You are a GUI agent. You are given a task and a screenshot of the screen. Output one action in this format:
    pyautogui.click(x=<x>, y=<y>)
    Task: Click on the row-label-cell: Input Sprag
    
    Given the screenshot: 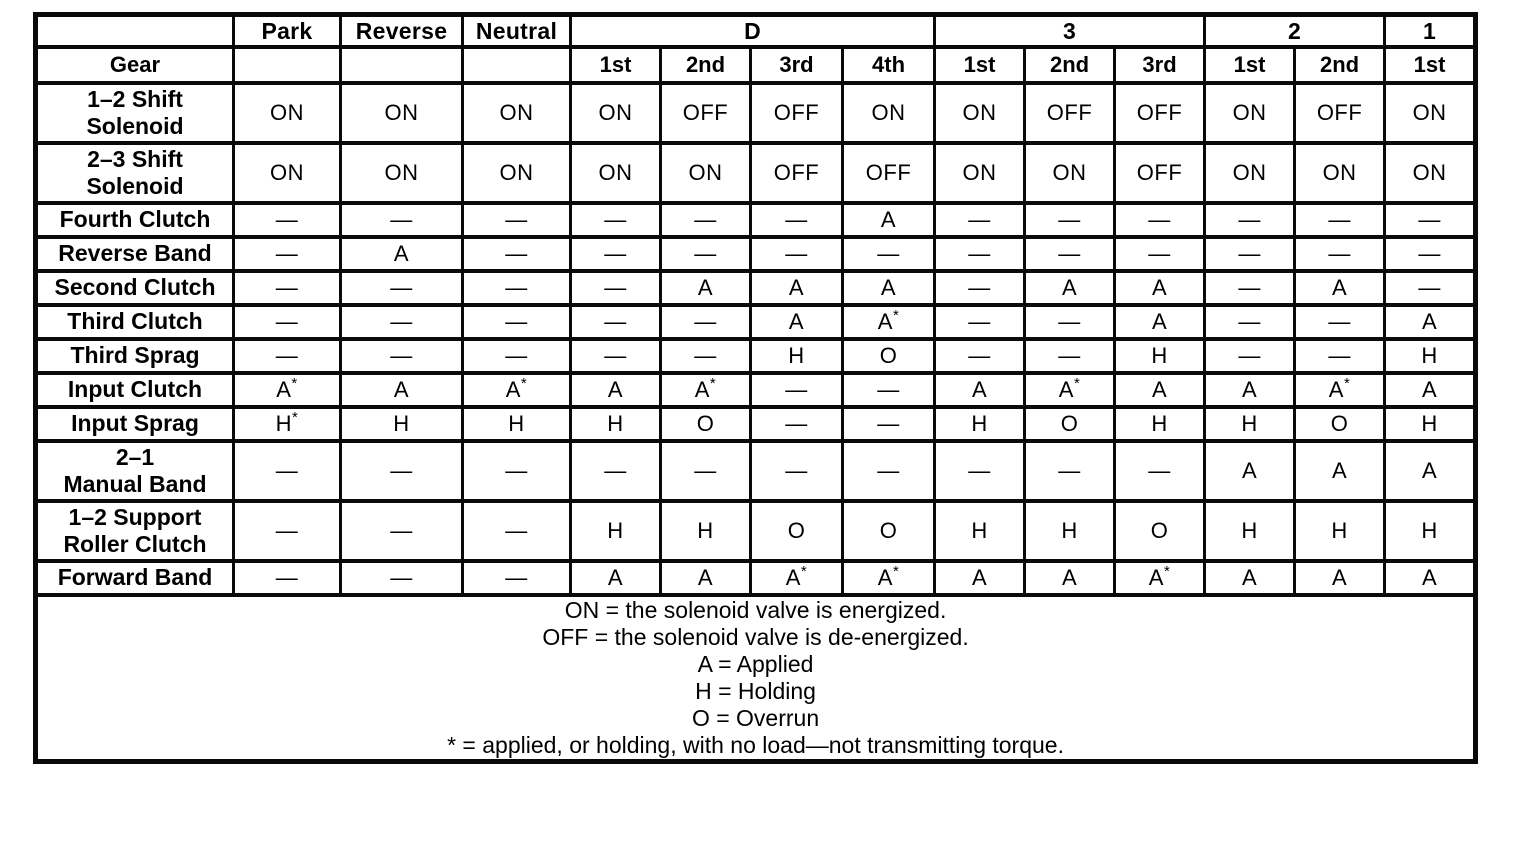 What is the action you would take?
    pyautogui.click(x=134, y=424)
    